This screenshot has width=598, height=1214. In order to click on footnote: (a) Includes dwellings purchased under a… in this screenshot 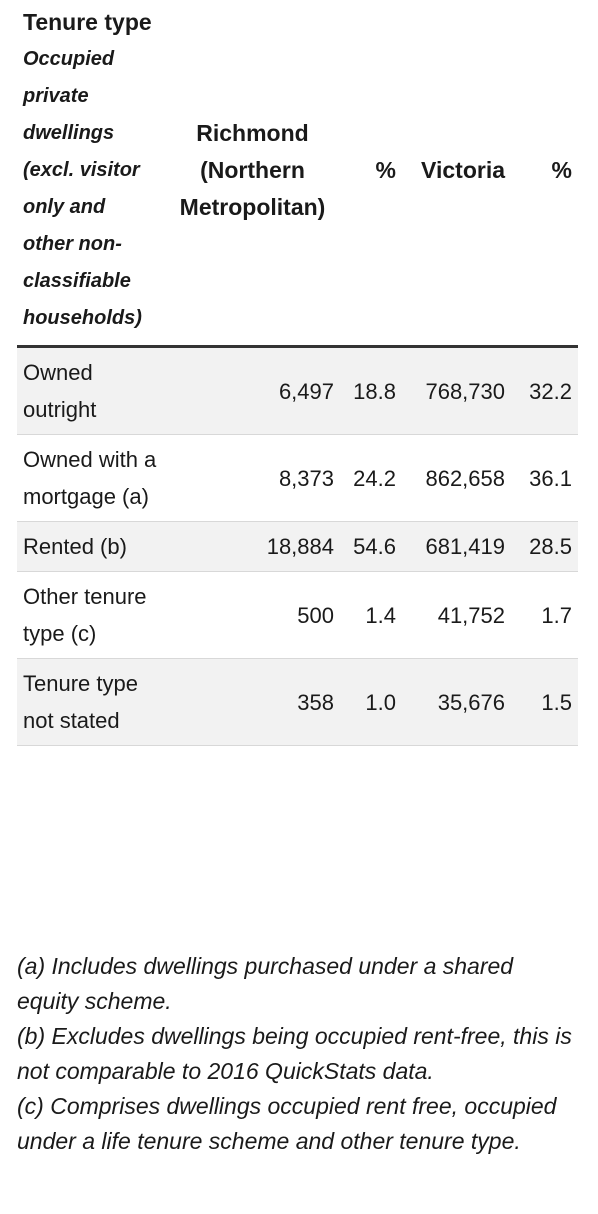, I will do `click(265, 983)`.